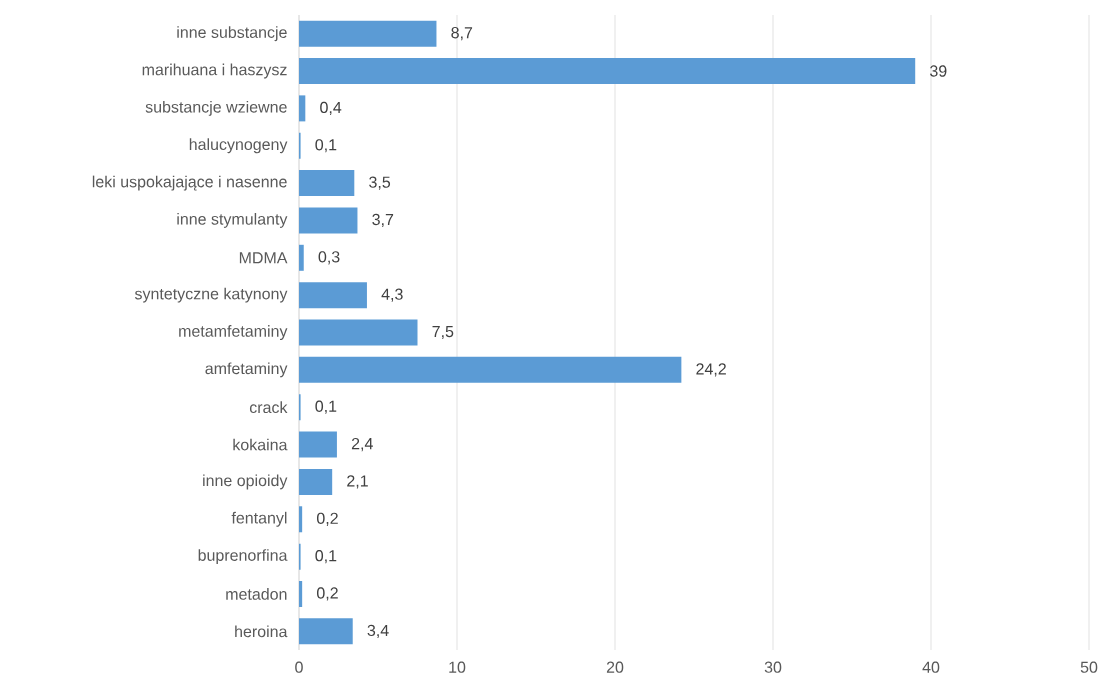  What do you see at coordinates (938, 71) in the screenshot?
I see `data-label: 39` at bounding box center [938, 71].